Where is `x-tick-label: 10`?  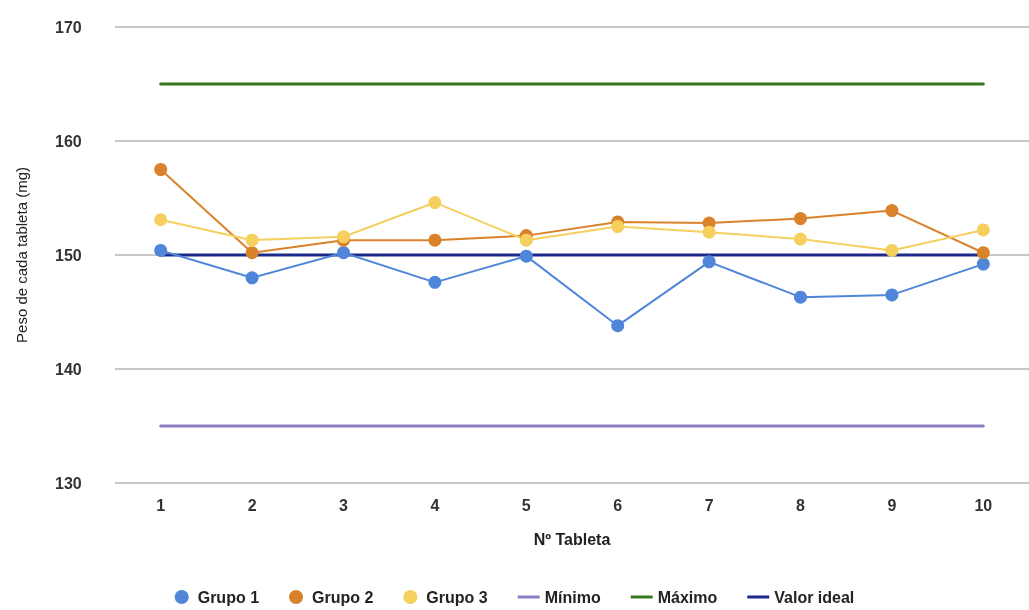 x-tick-label: 10 is located at coordinates (983, 505).